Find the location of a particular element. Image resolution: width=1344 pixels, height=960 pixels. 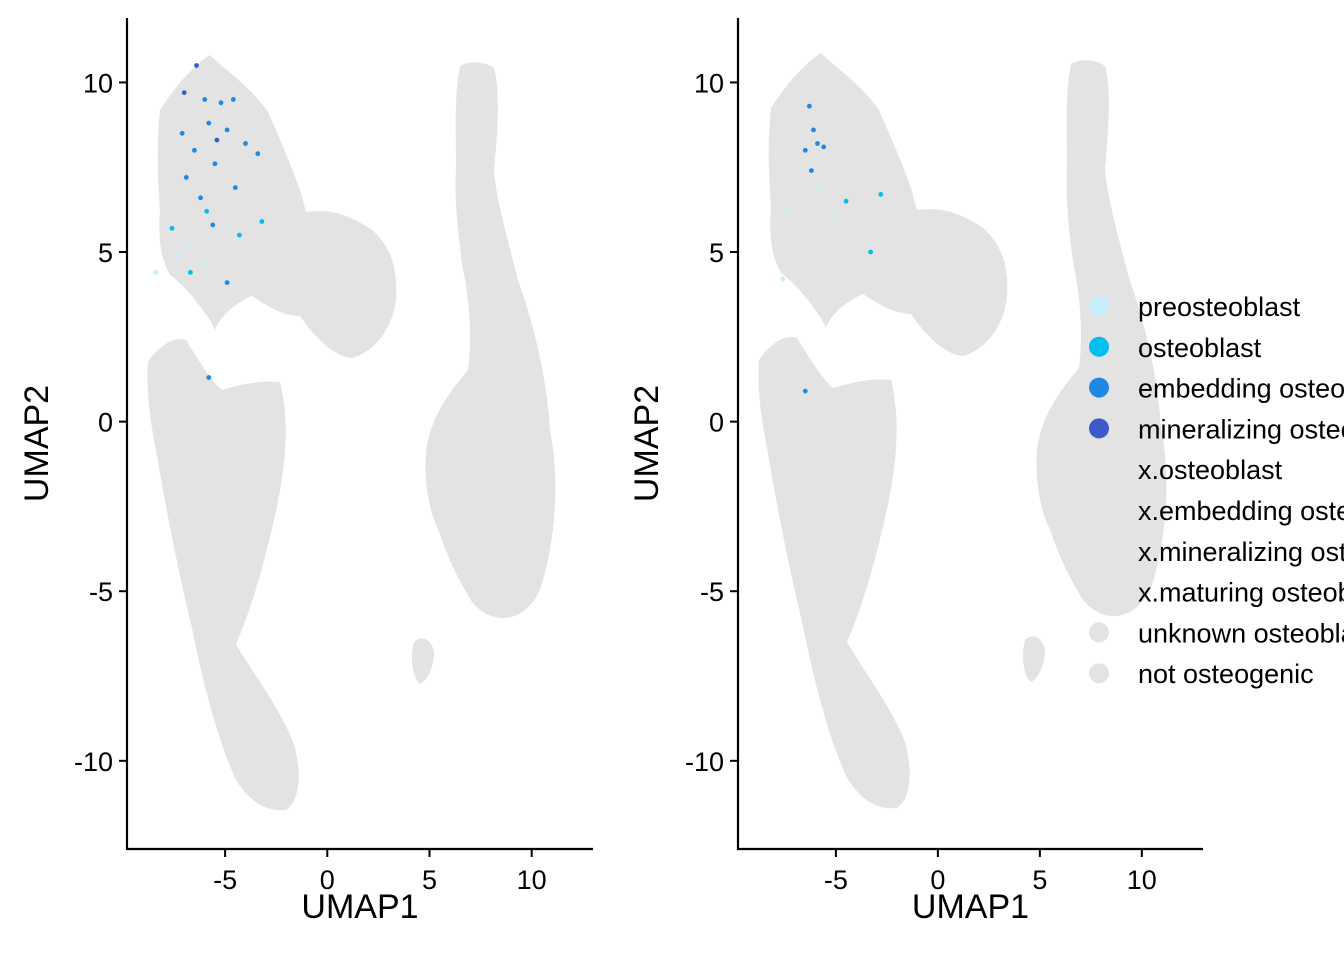

legend-label-1: osteoblast is located at coordinates (1200, 348).